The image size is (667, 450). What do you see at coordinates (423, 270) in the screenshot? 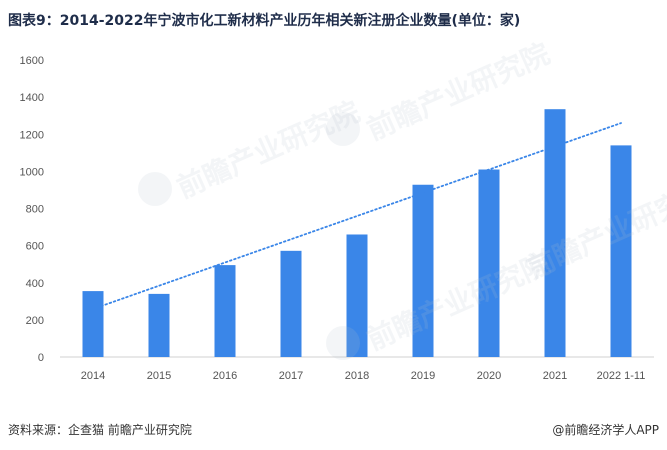
I see `bar-2019` at bounding box center [423, 270].